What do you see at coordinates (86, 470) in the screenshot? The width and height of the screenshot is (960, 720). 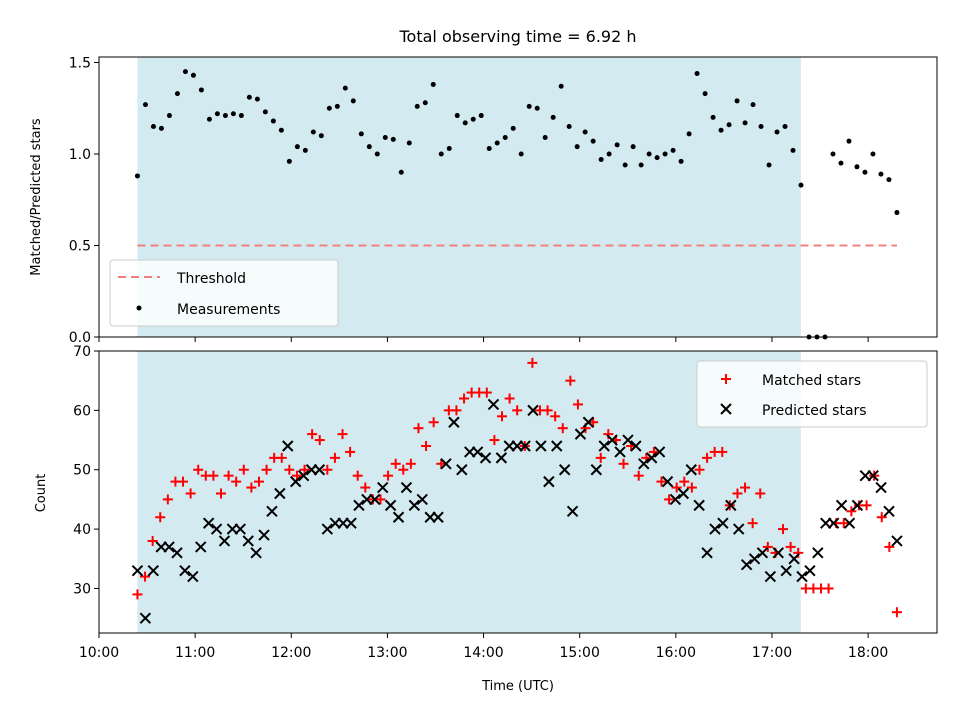 I see `bottom-y-ticks: 30 40 50 60 70` at bounding box center [86, 470].